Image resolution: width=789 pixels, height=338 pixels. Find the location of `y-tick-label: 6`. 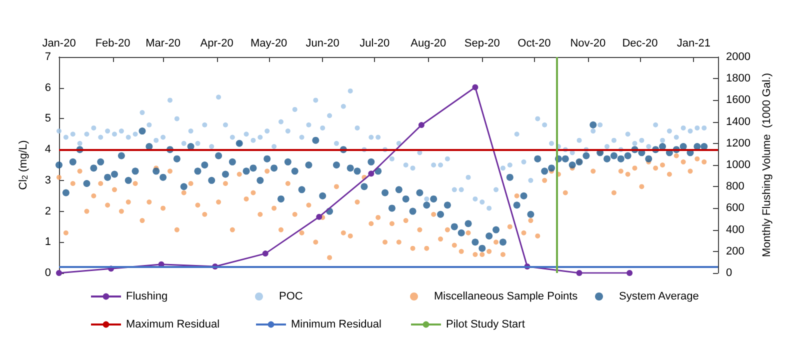

y-tick-label: 6 is located at coordinates (47, 88).